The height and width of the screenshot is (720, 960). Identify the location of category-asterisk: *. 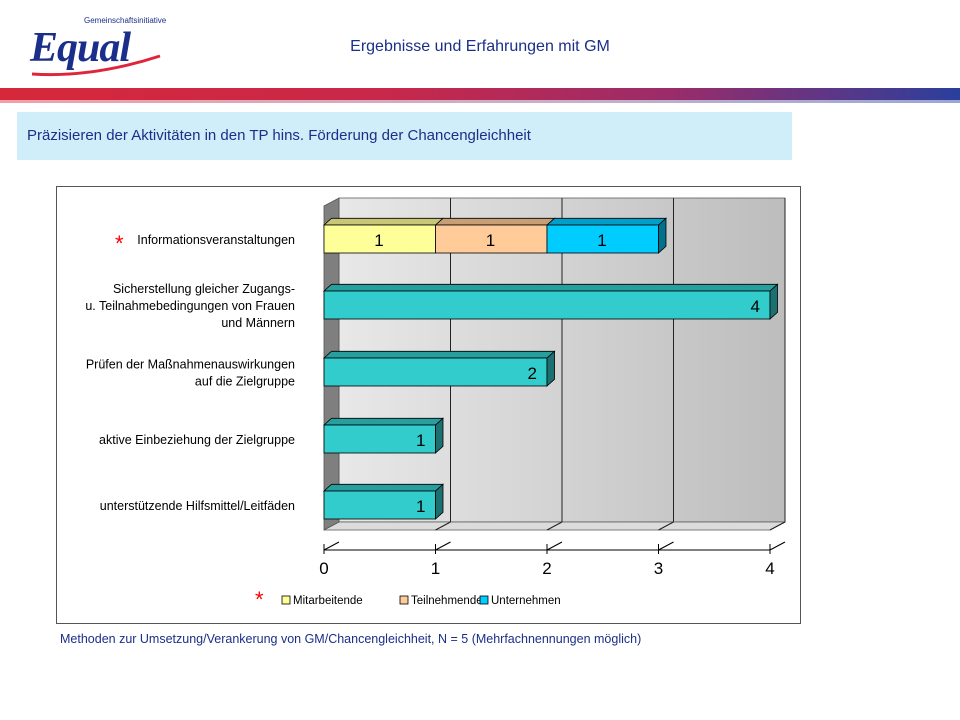
(119, 243).